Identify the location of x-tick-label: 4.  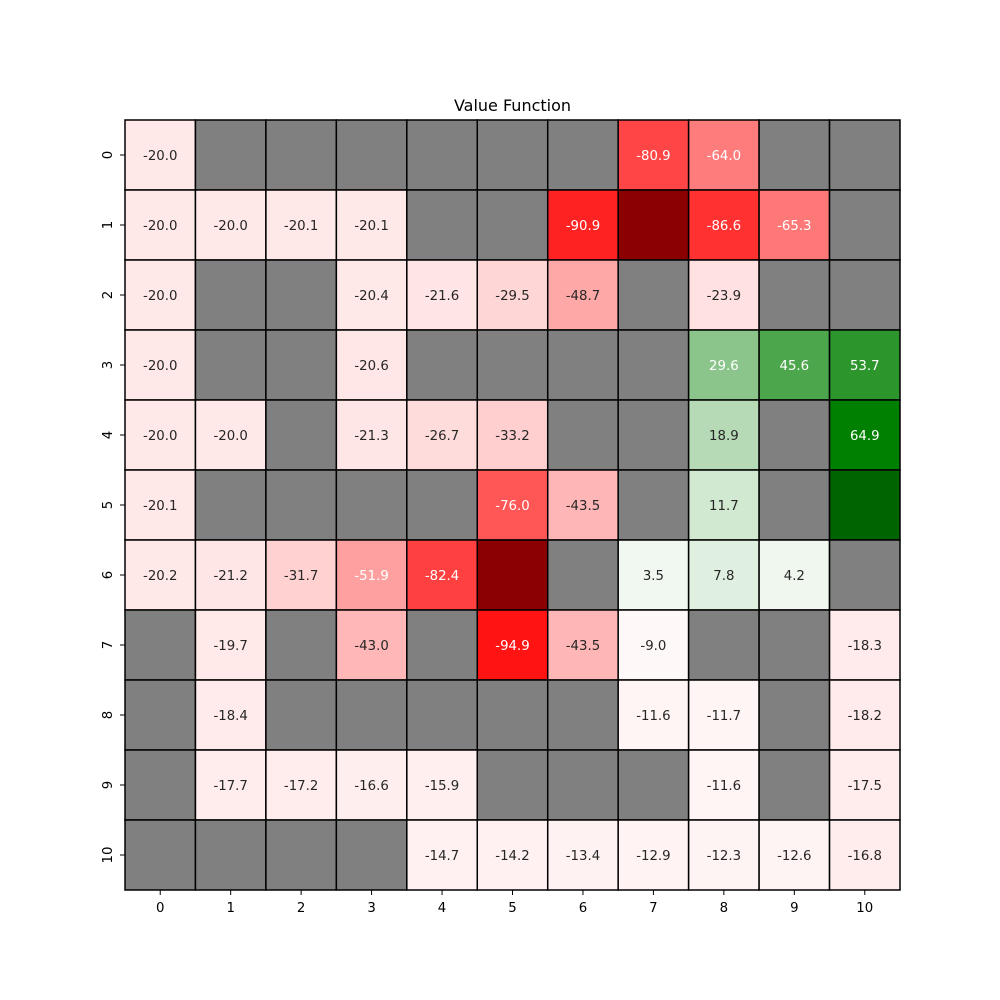
(442, 908).